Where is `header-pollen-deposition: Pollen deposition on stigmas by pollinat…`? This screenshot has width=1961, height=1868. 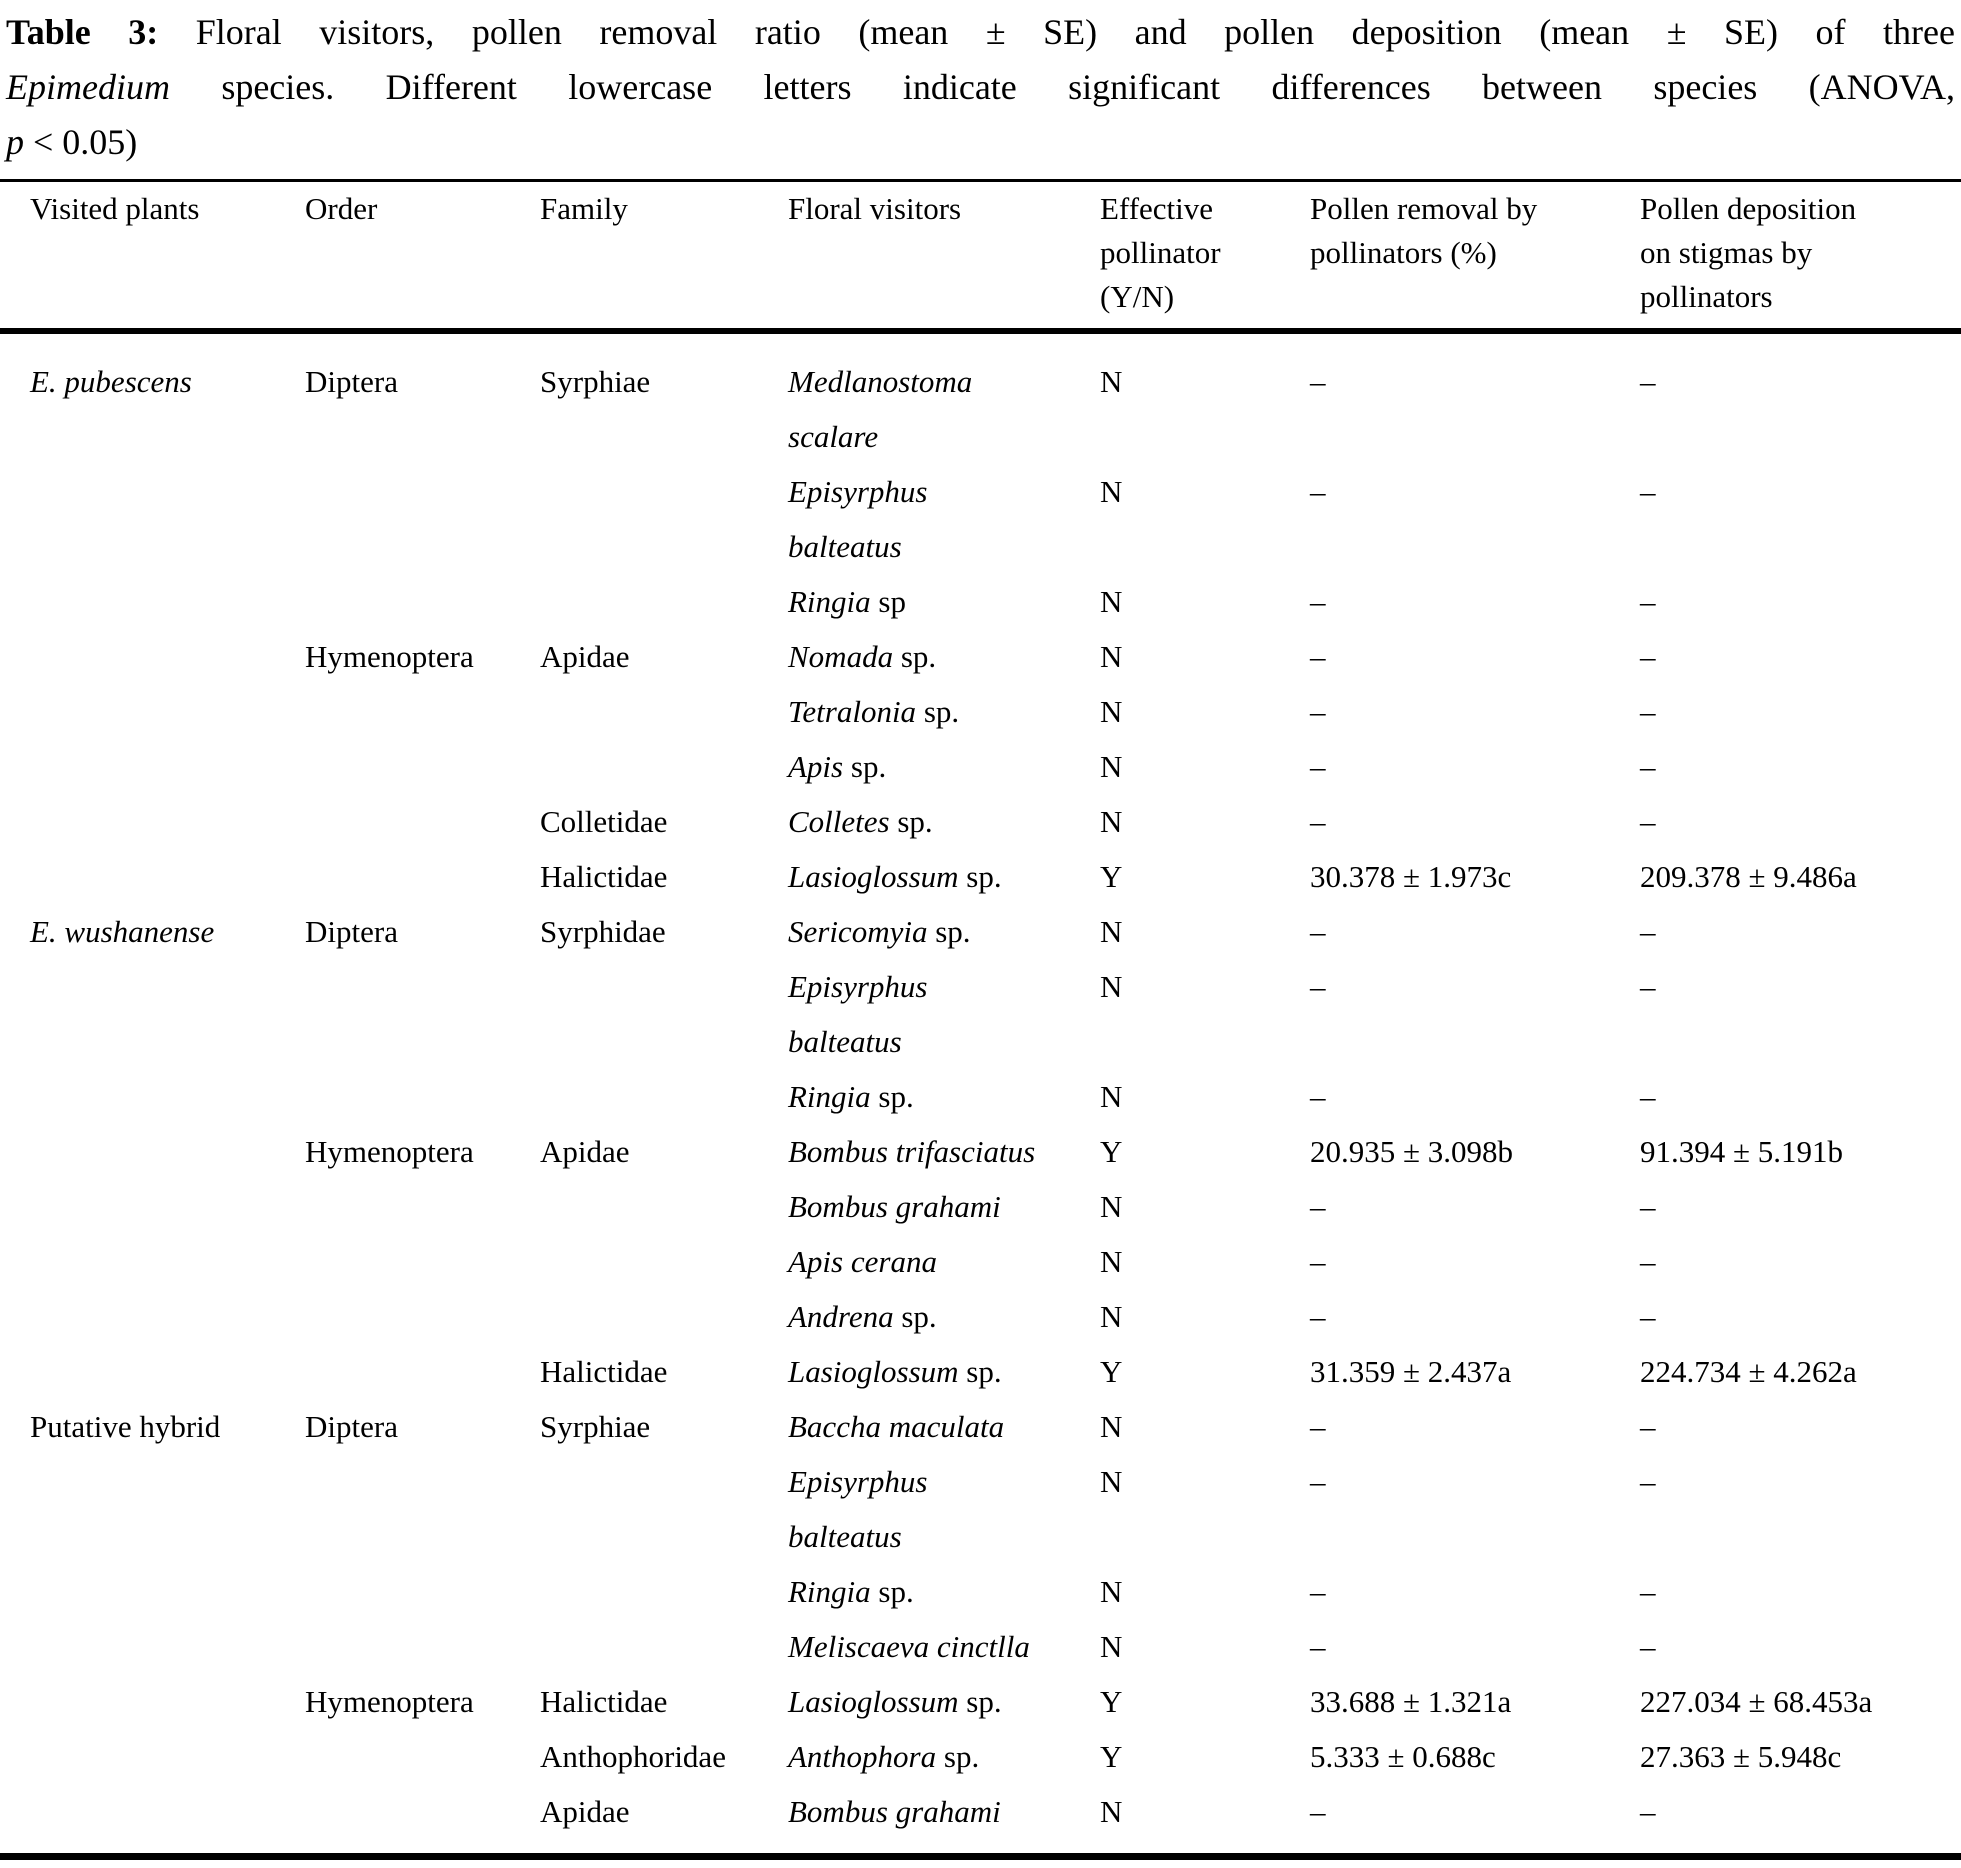 header-pollen-deposition: Pollen deposition on stigmas by pollinat… is located at coordinates (1748, 252).